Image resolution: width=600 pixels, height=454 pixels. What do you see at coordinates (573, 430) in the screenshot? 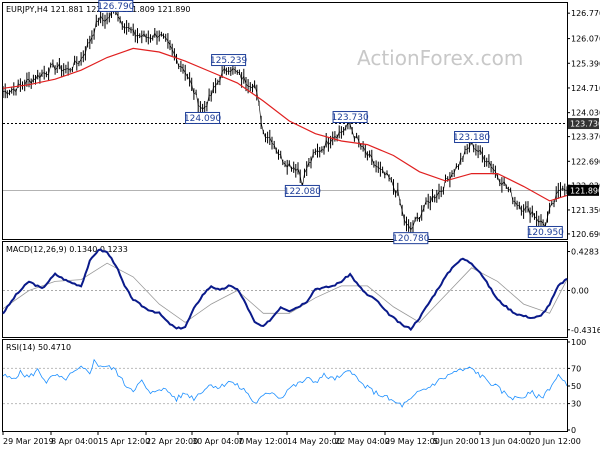
I see `rsi-y-tick-label: 0` at bounding box center [573, 430].